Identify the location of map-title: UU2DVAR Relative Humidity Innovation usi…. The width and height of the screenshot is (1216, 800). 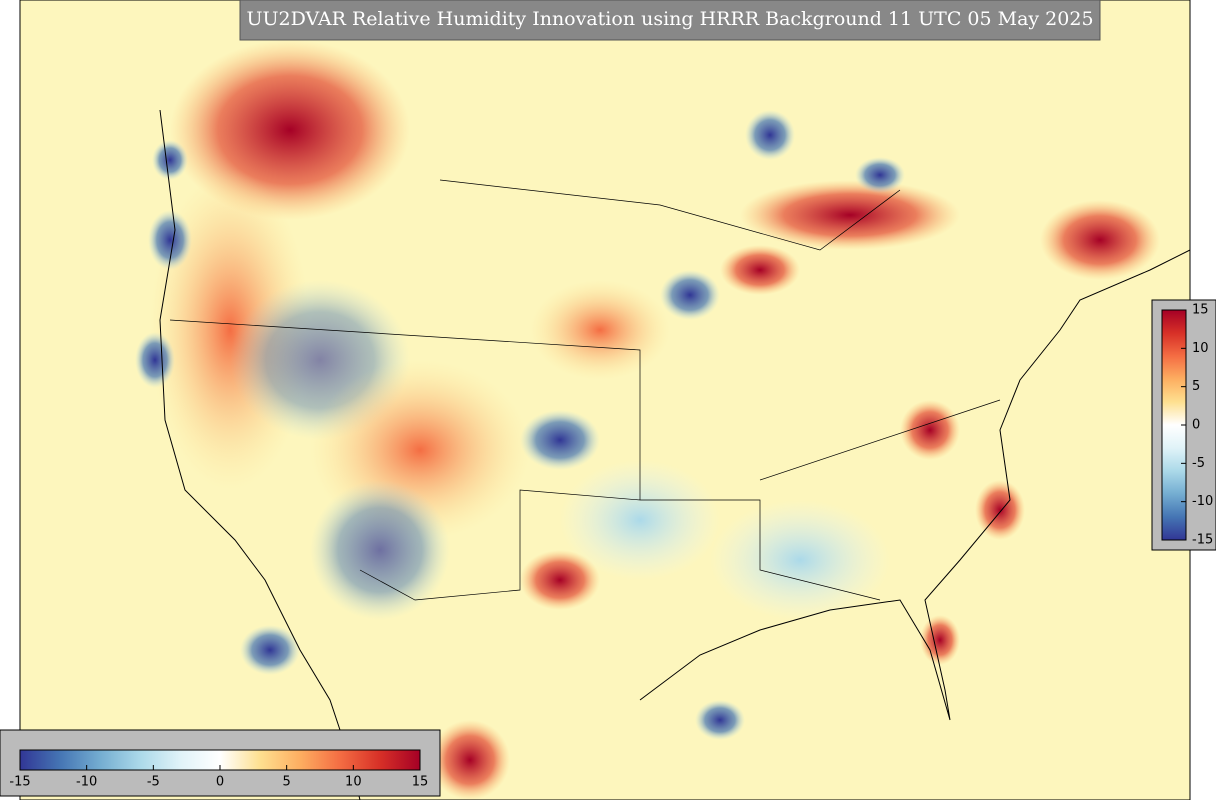
(669, 19).